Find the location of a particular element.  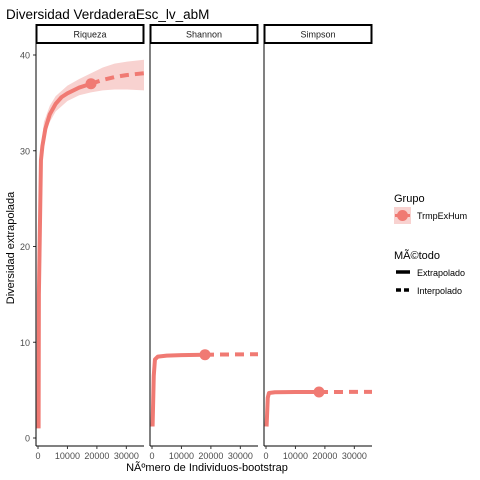

y-tick-label: 20 is located at coordinates (25, 247).